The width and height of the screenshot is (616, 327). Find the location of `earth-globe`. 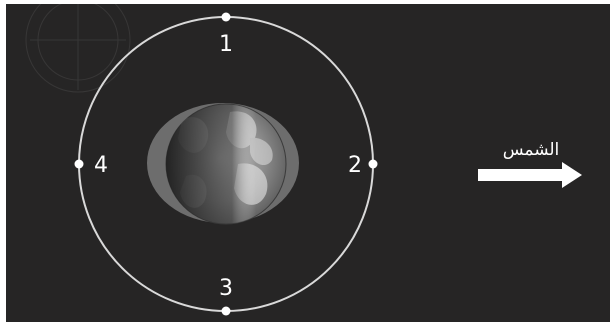

earth-globe is located at coordinates (226, 164).